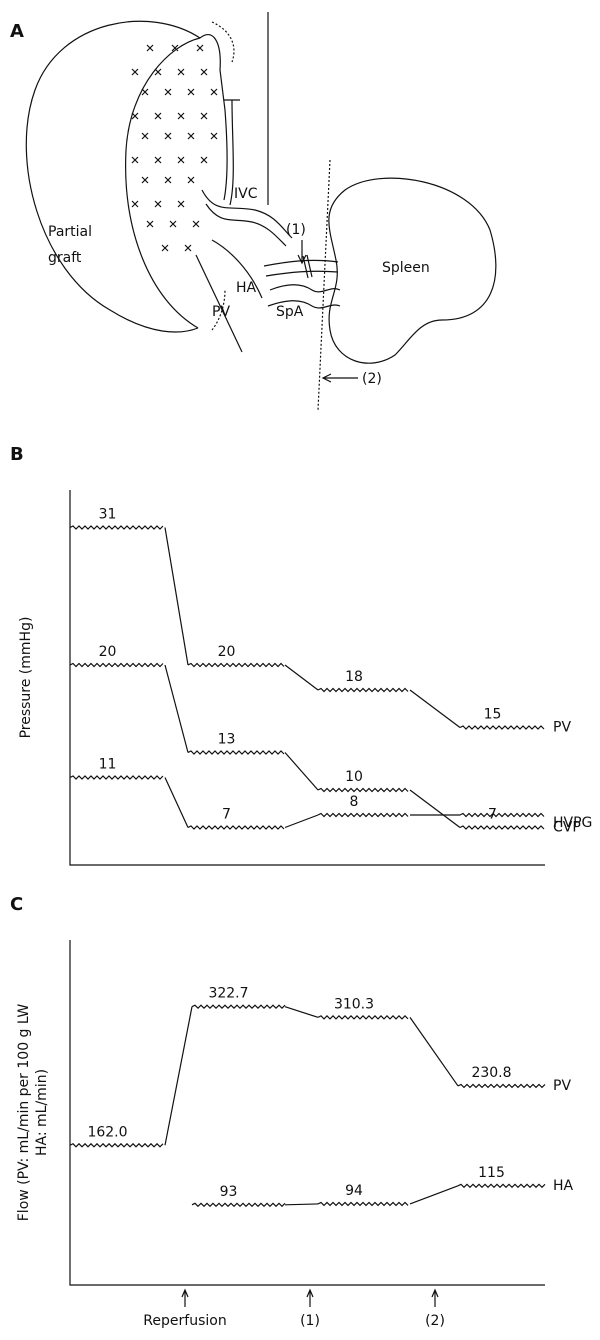 The width and height of the screenshot is (600, 1340). What do you see at coordinates (174, 148) in the screenshot?
I see `ischemic-area` at bounding box center [174, 148].